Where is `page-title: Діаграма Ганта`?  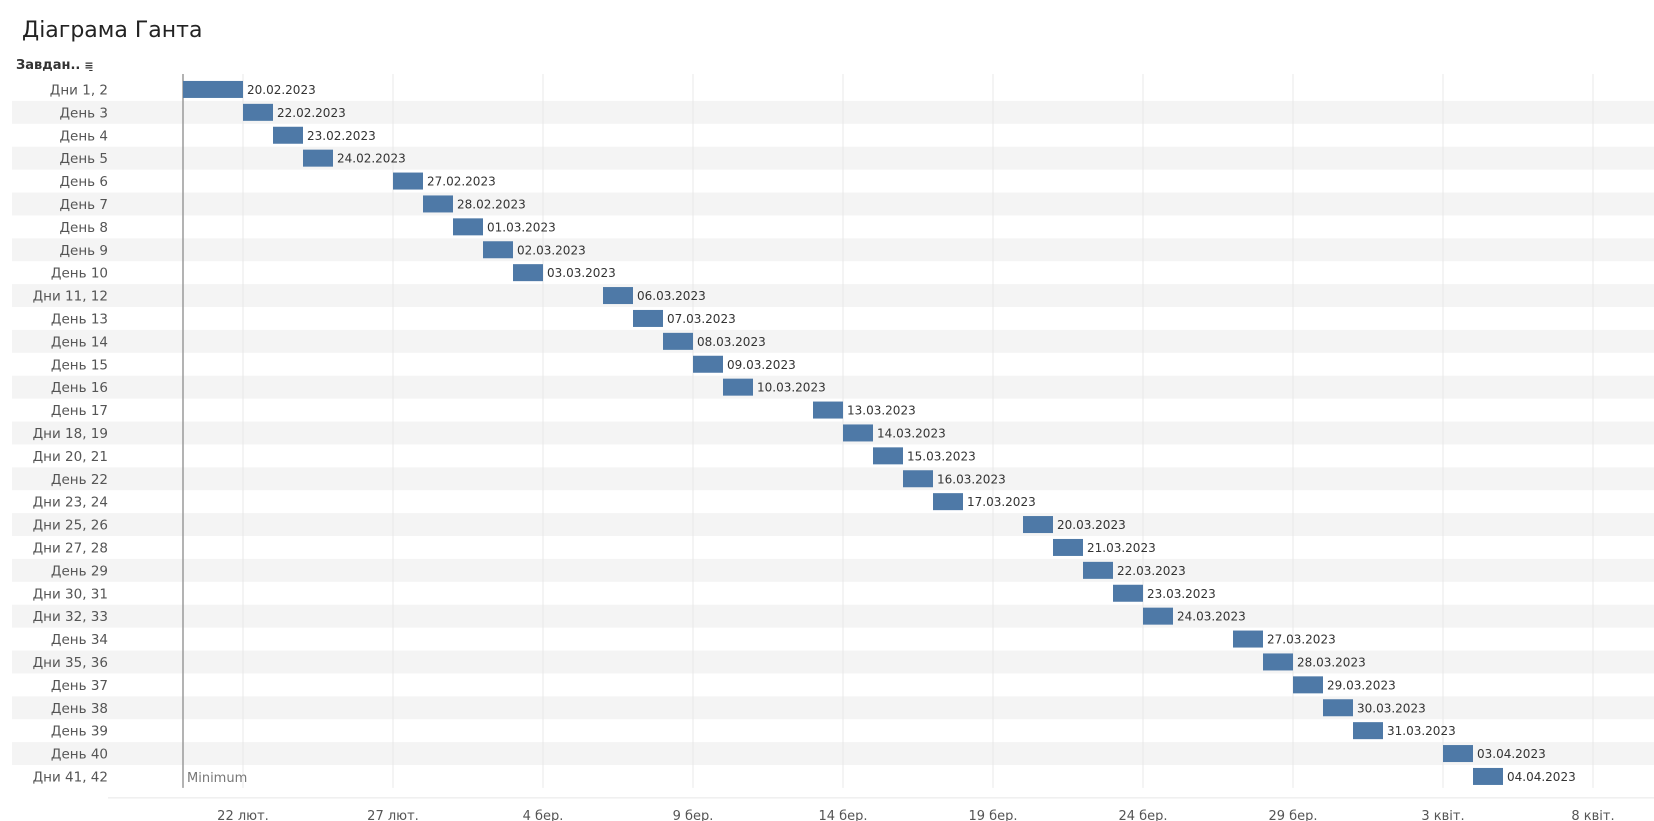 page-title: Діаграма Ганта is located at coordinates (112, 30).